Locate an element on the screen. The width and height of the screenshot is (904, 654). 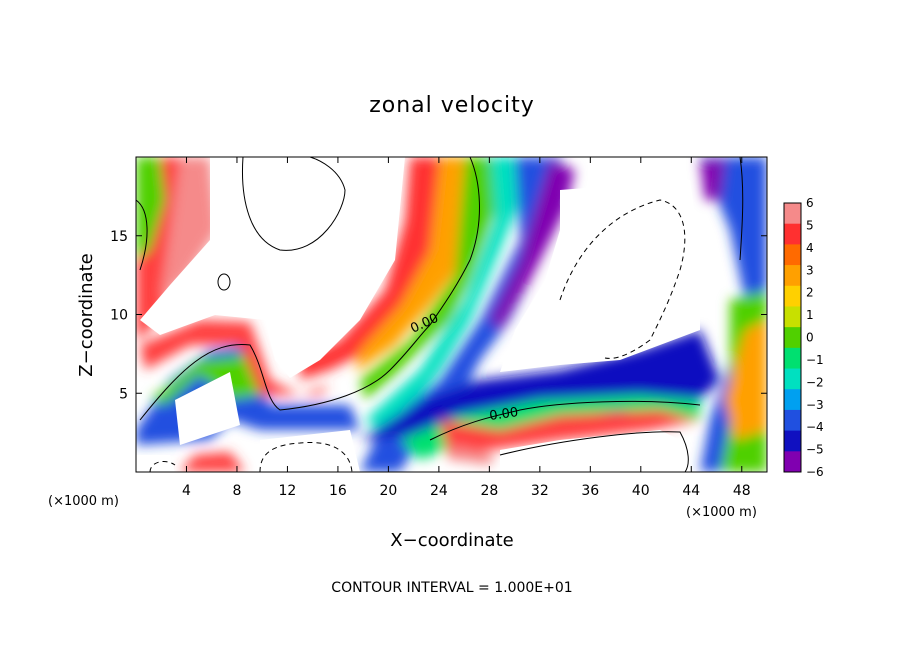
field-jet-orange is located at coordinates (412, 264).